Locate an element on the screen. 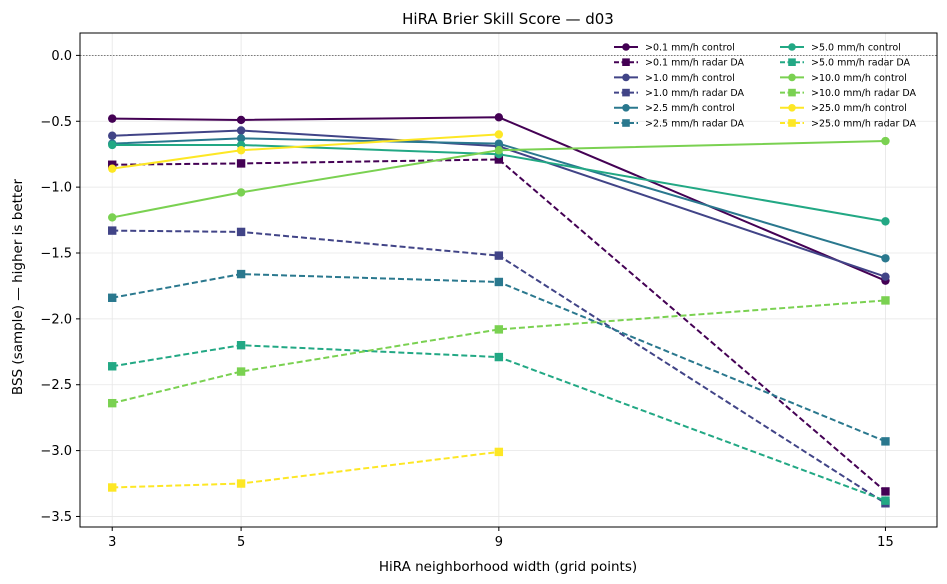 The width and height of the screenshot is (947, 584). legend-item: >0.1 mm/h control is located at coordinates (674, 47).